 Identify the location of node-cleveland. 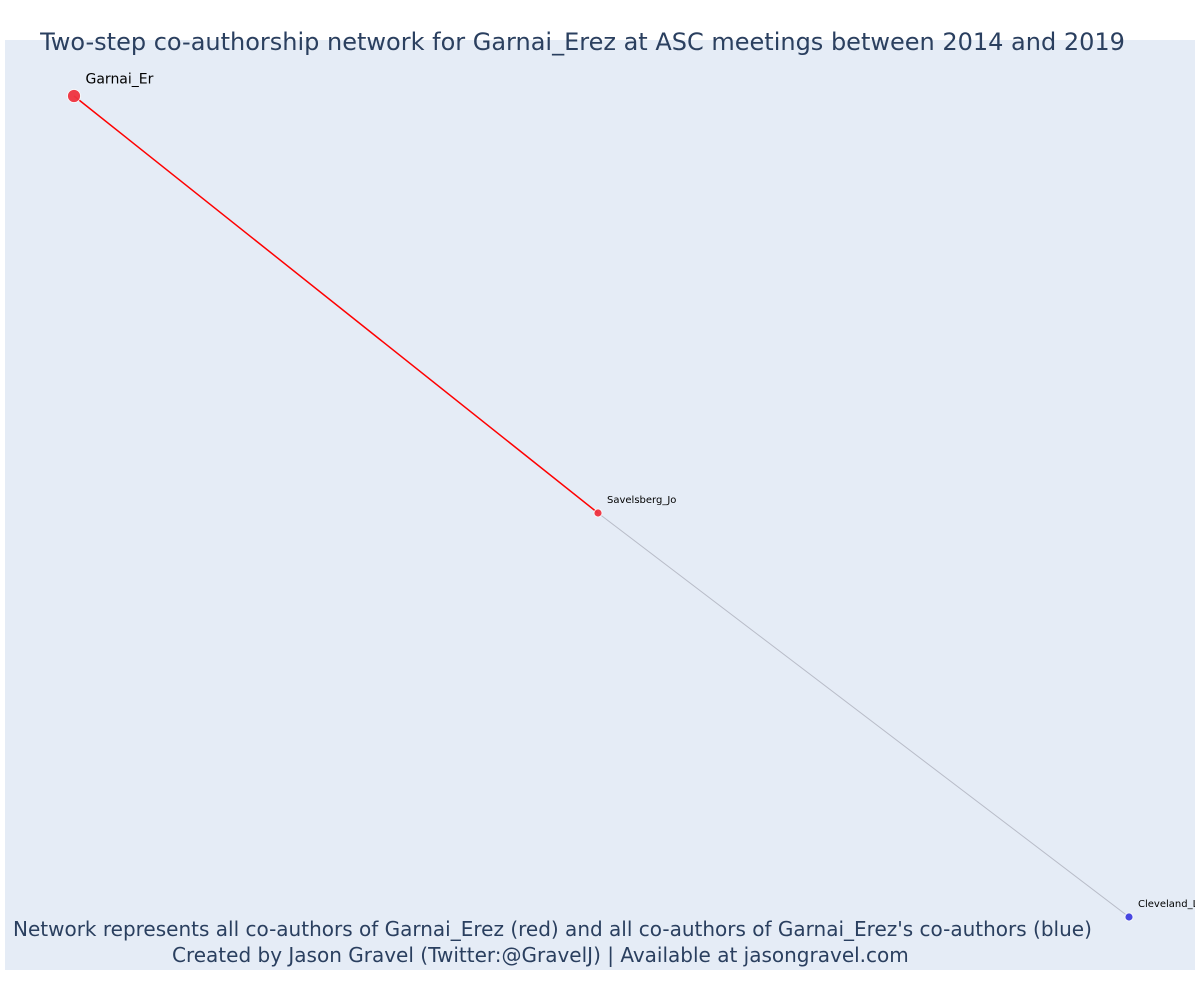
(1129, 917).